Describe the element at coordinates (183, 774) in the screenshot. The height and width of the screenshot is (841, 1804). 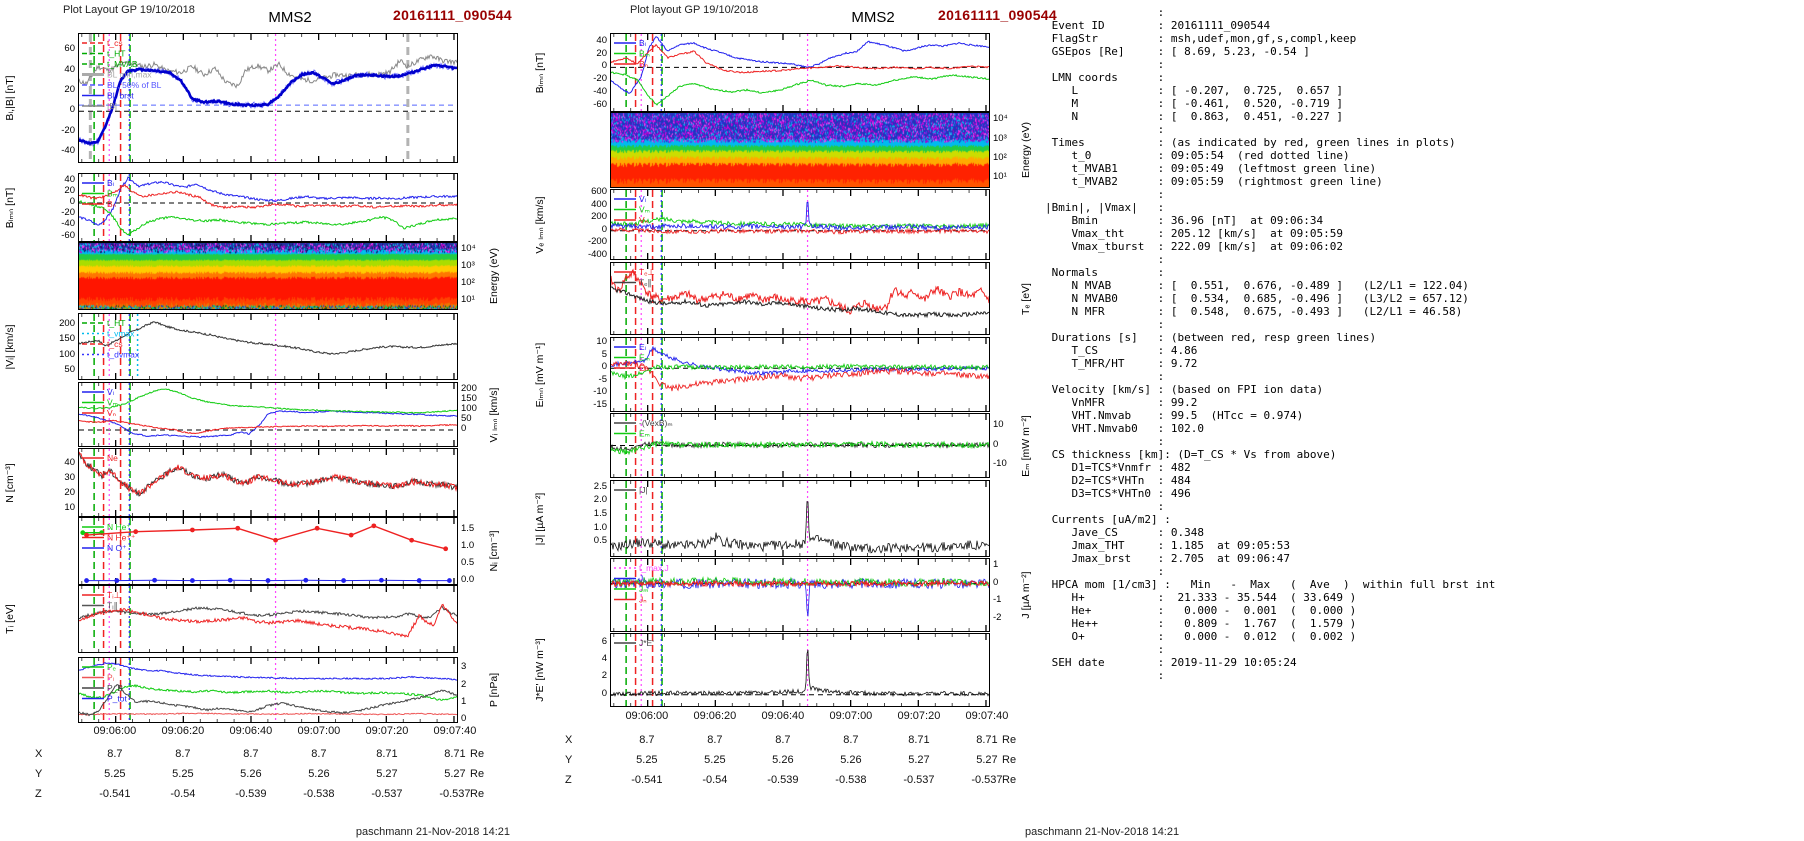
I see `coords-value: 5.25` at that location.